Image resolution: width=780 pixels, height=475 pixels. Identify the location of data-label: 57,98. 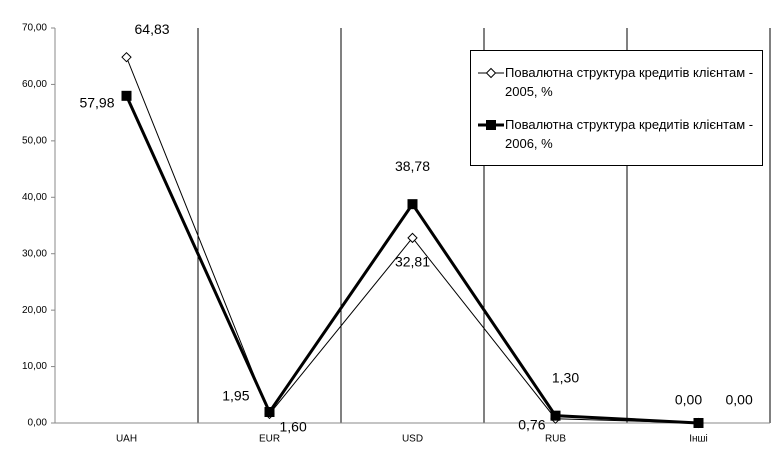
(96, 103).